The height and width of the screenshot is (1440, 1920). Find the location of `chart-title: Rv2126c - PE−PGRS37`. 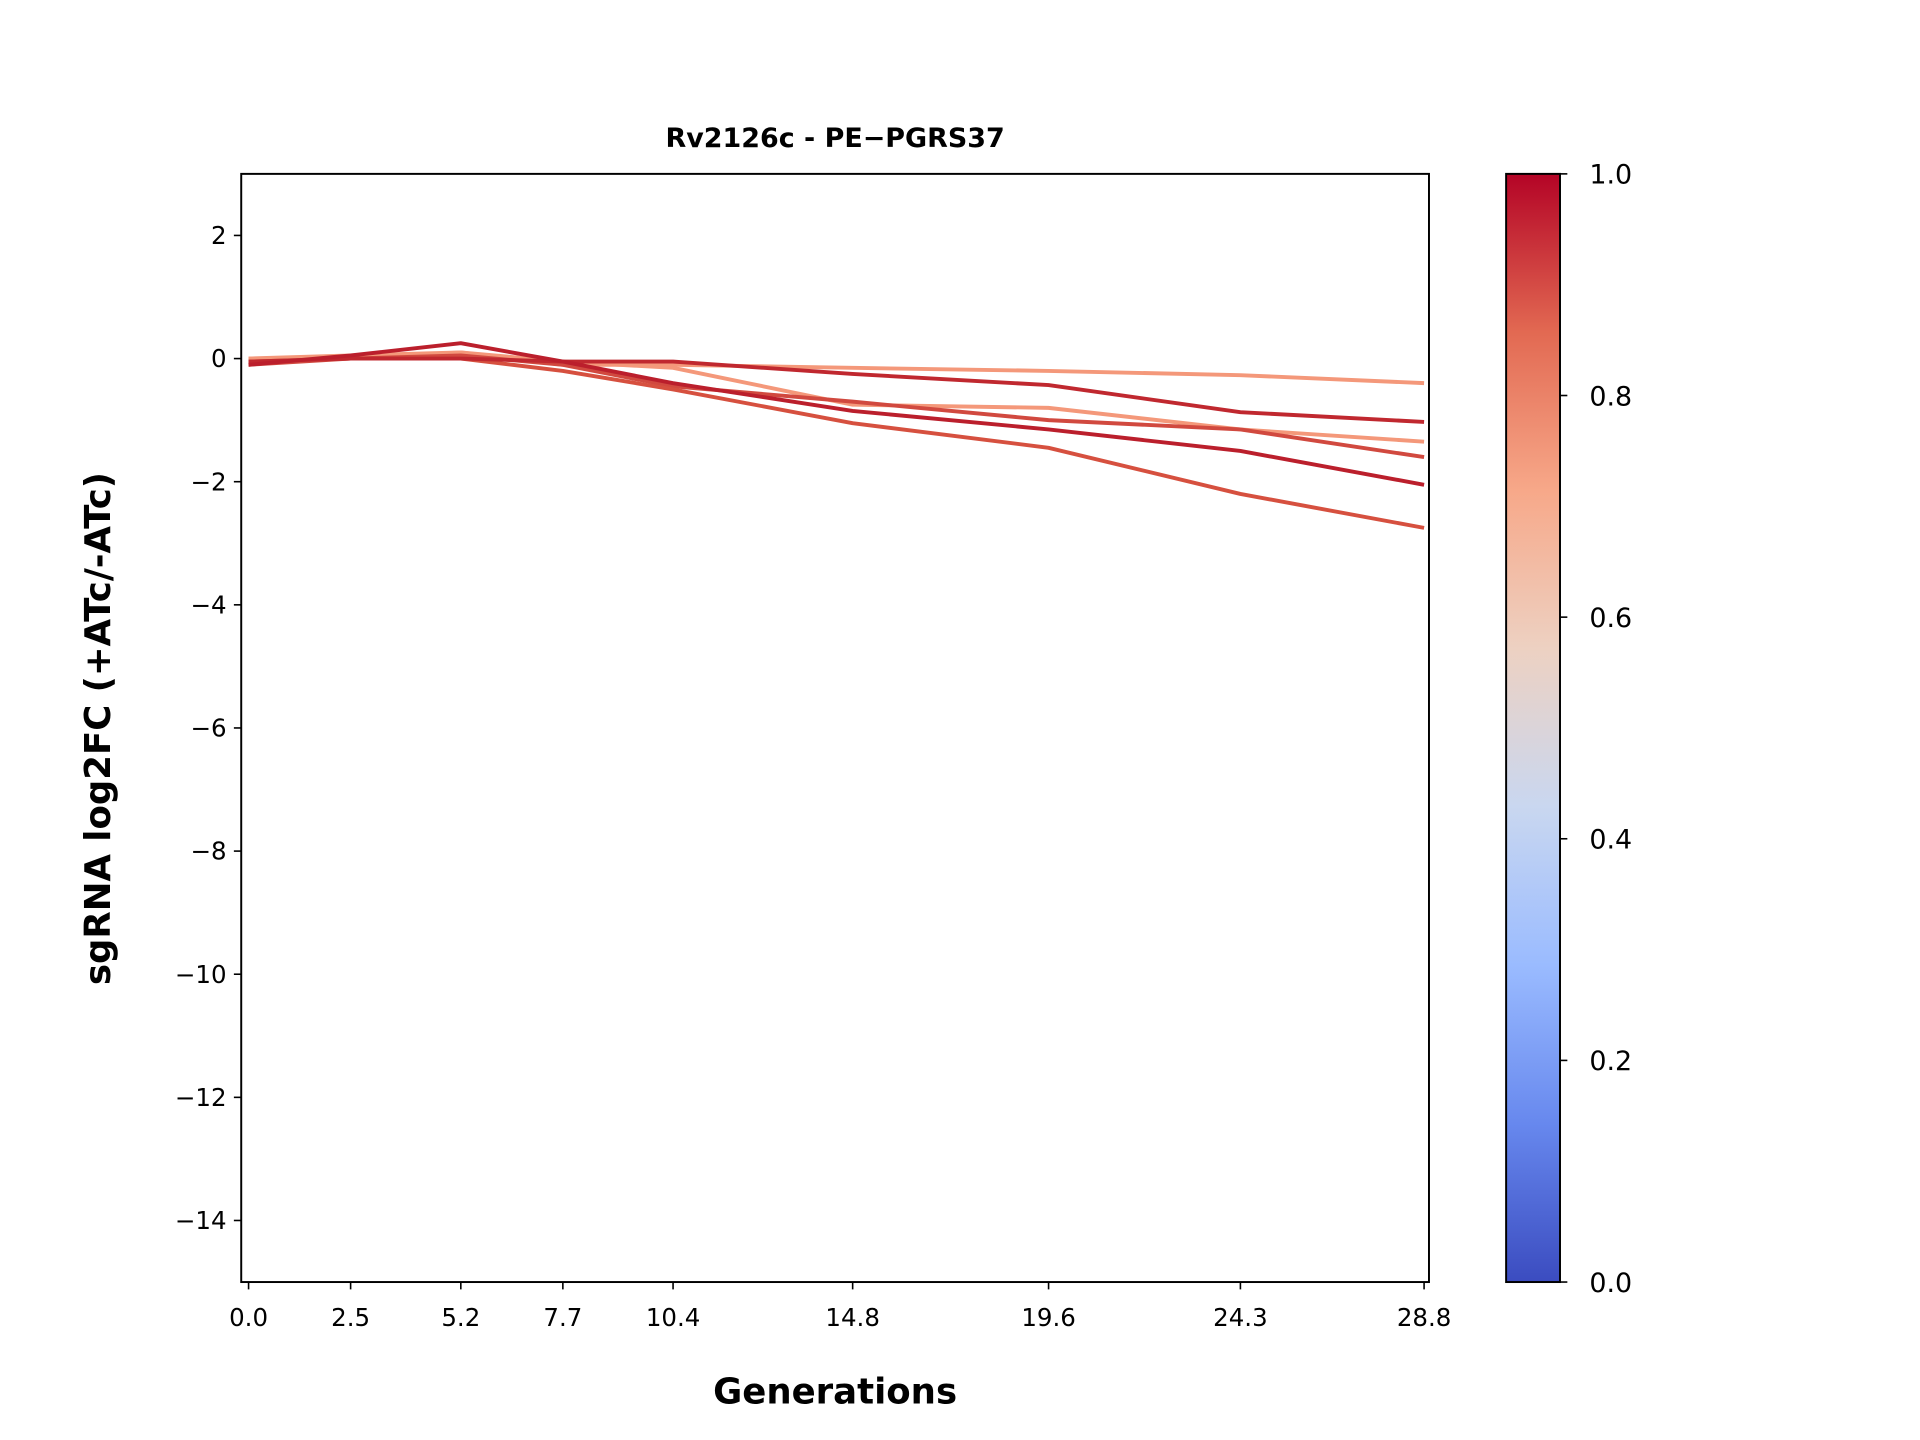

chart-title: Rv2126c - PE−PGRS37 is located at coordinates (835, 138).